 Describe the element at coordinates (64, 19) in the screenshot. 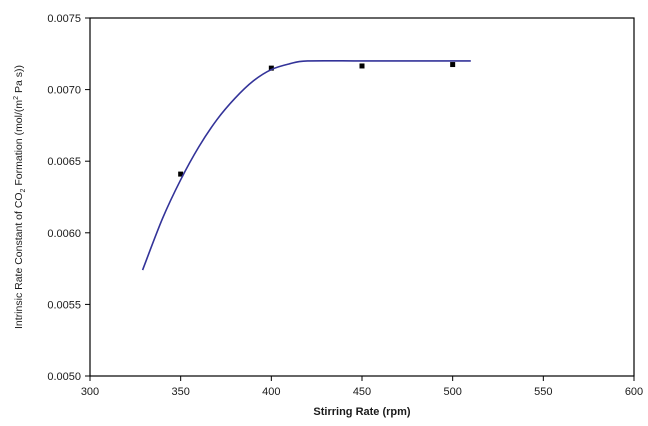

I see `y-tick-label: 0.0075` at that location.